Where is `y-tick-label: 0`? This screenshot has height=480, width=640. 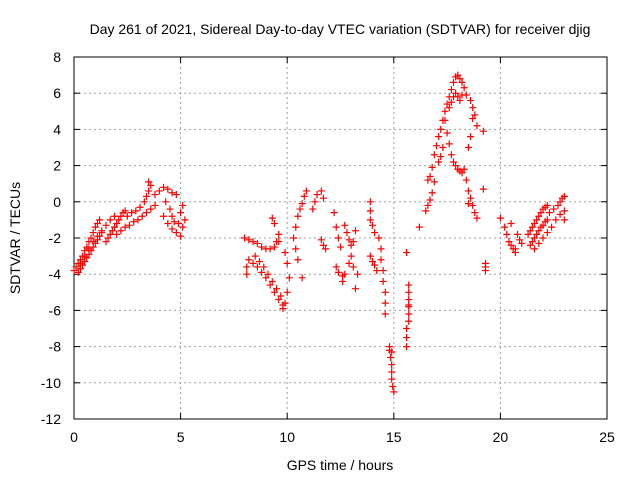
y-tick-label: 0 is located at coordinates (57, 202).